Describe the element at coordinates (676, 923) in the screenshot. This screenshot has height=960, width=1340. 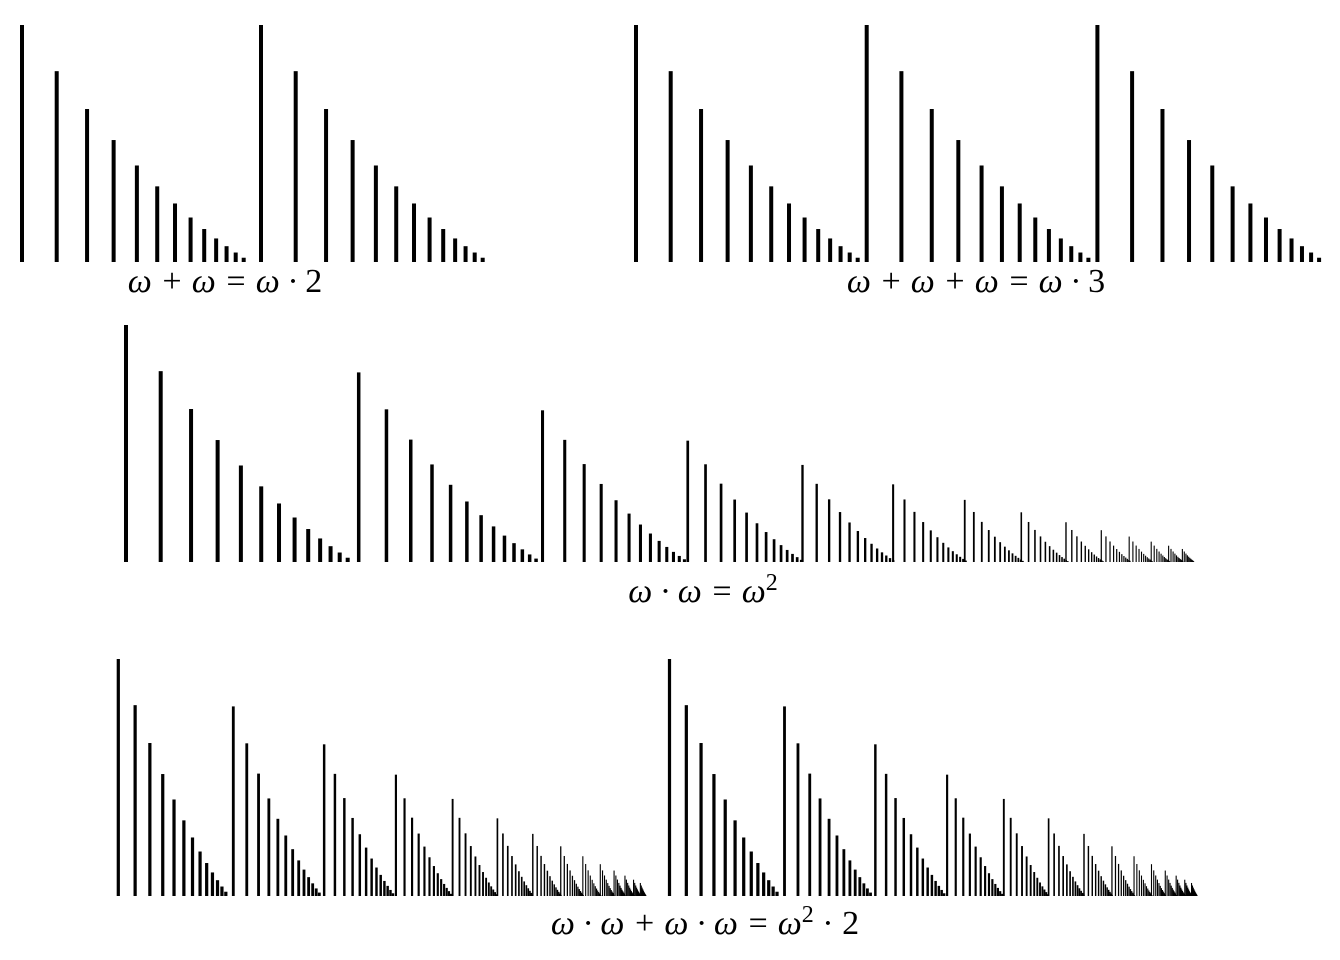
I see `caption-omega-squared-times-2-expression: ω · ω + ω · ω = ω` at that location.